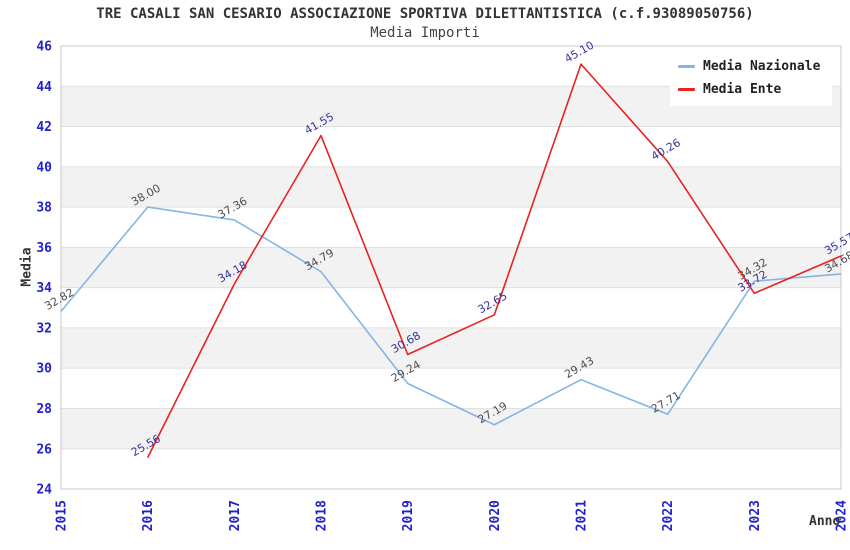  What do you see at coordinates (44, 409) in the screenshot?
I see `y-tick-label: 28` at bounding box center [44, 409].